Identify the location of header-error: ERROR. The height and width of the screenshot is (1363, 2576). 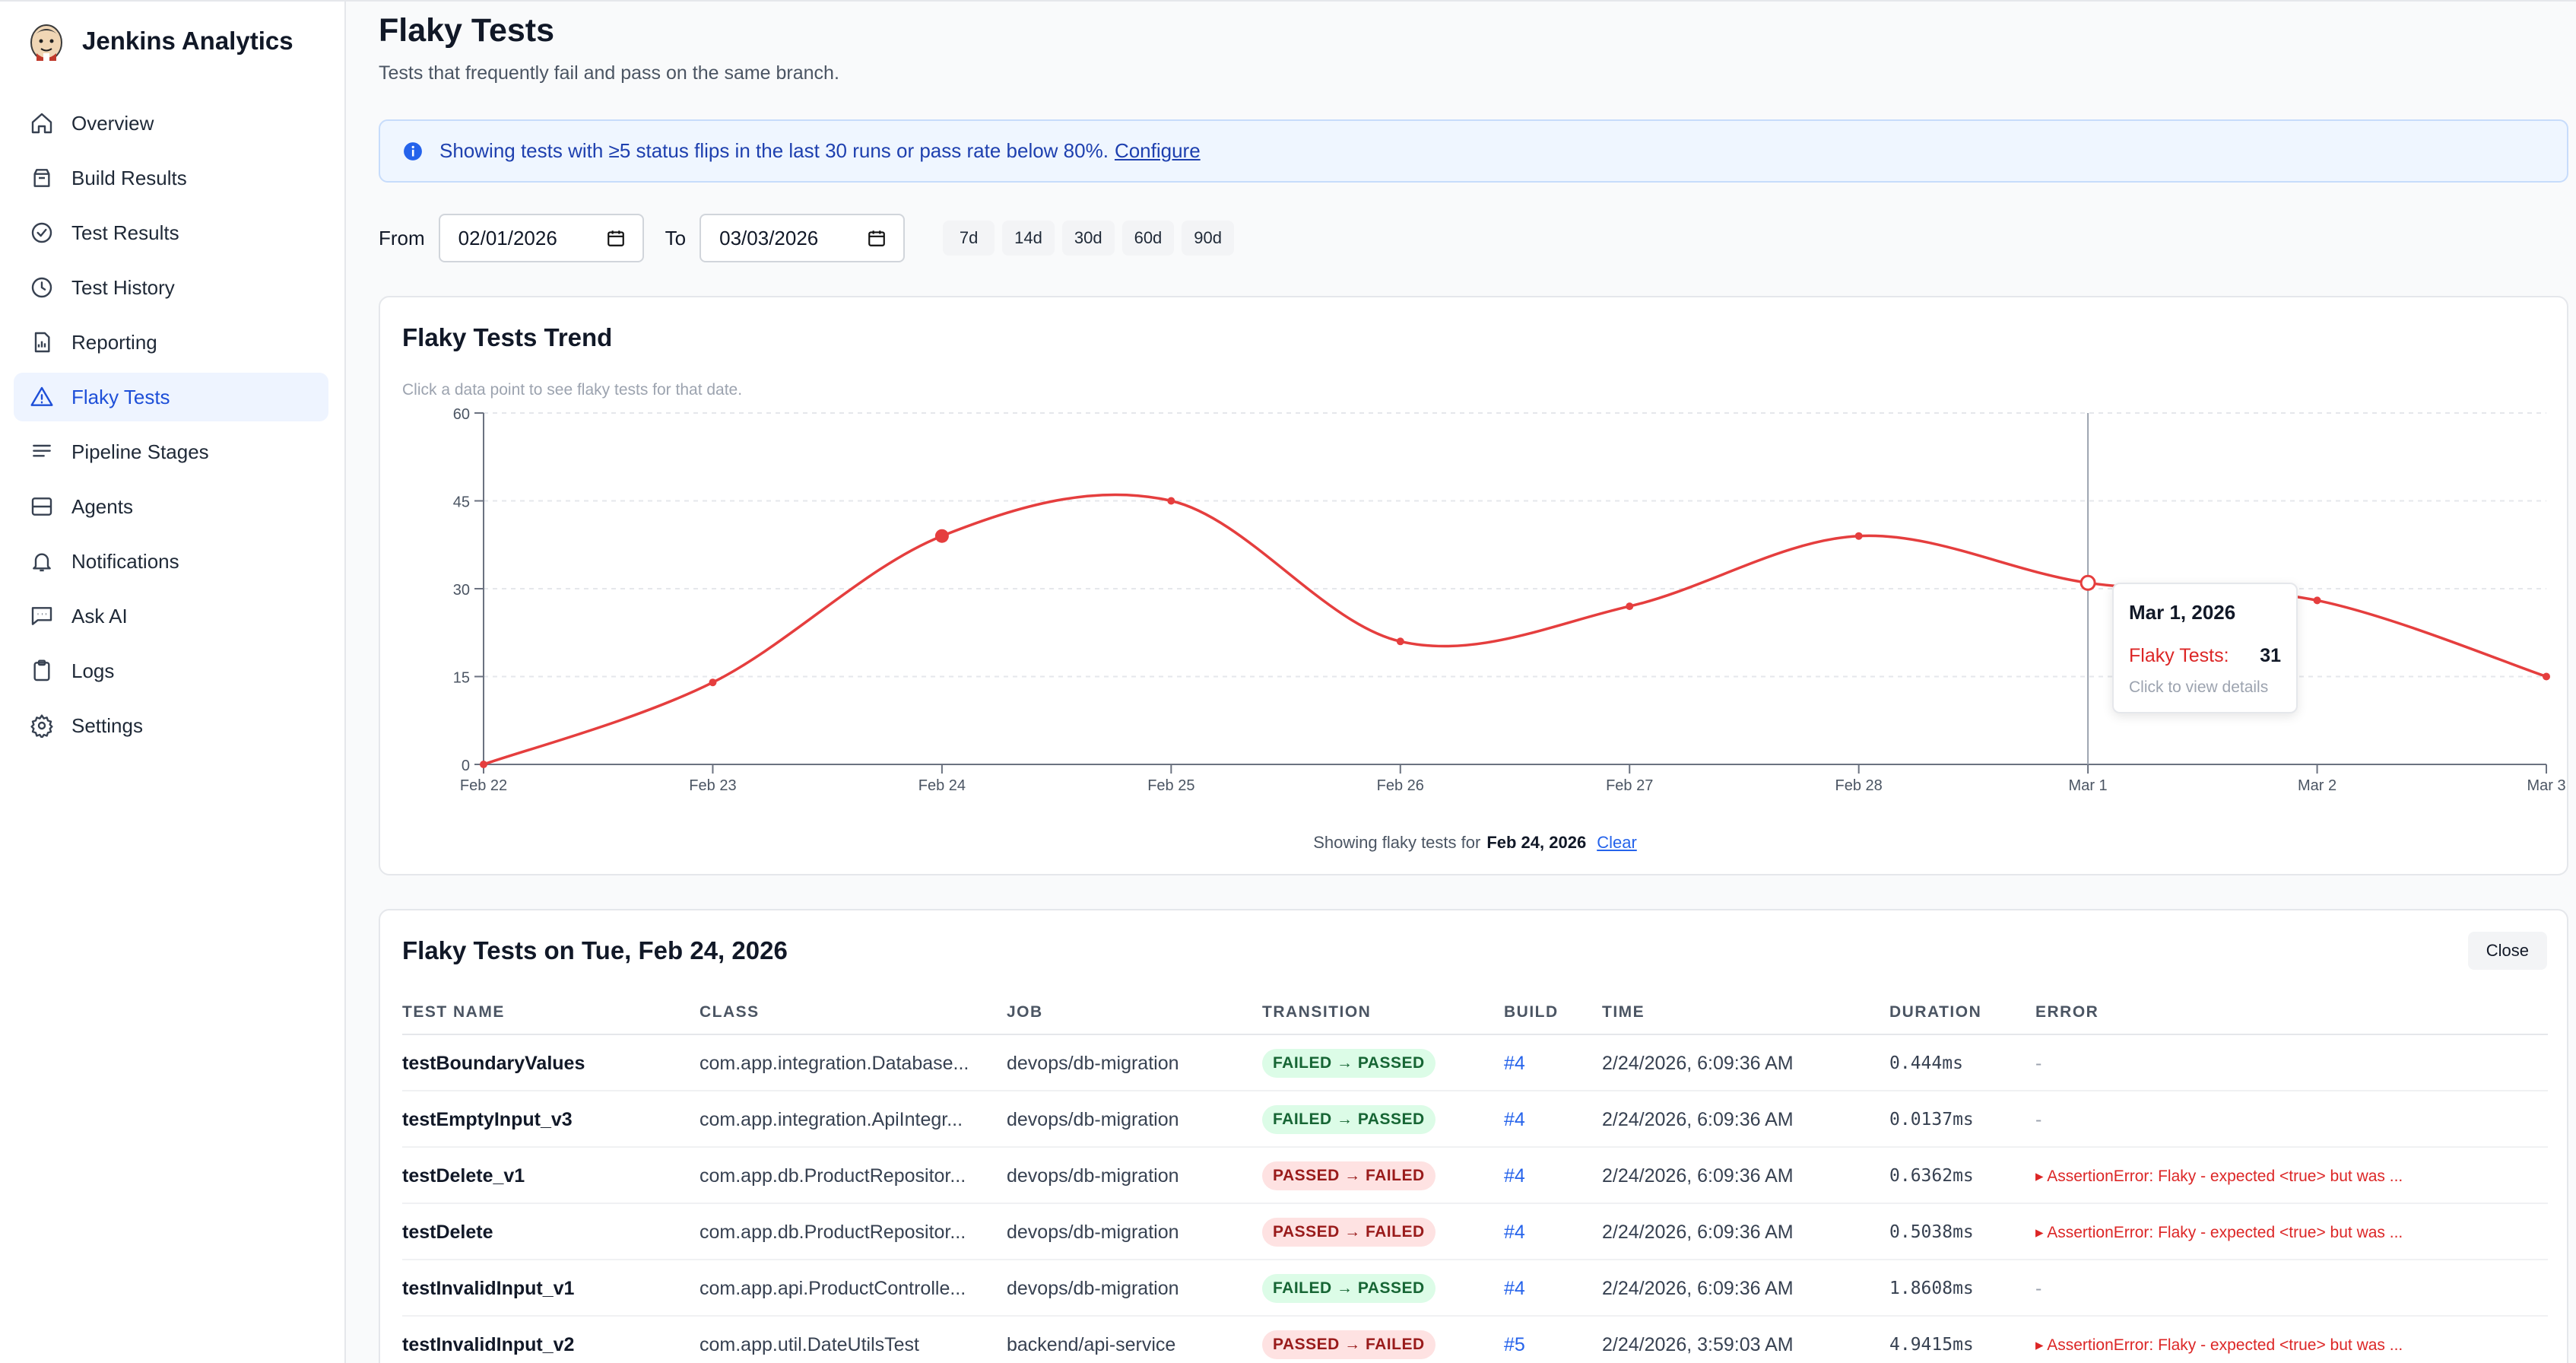
(2067, 1012).